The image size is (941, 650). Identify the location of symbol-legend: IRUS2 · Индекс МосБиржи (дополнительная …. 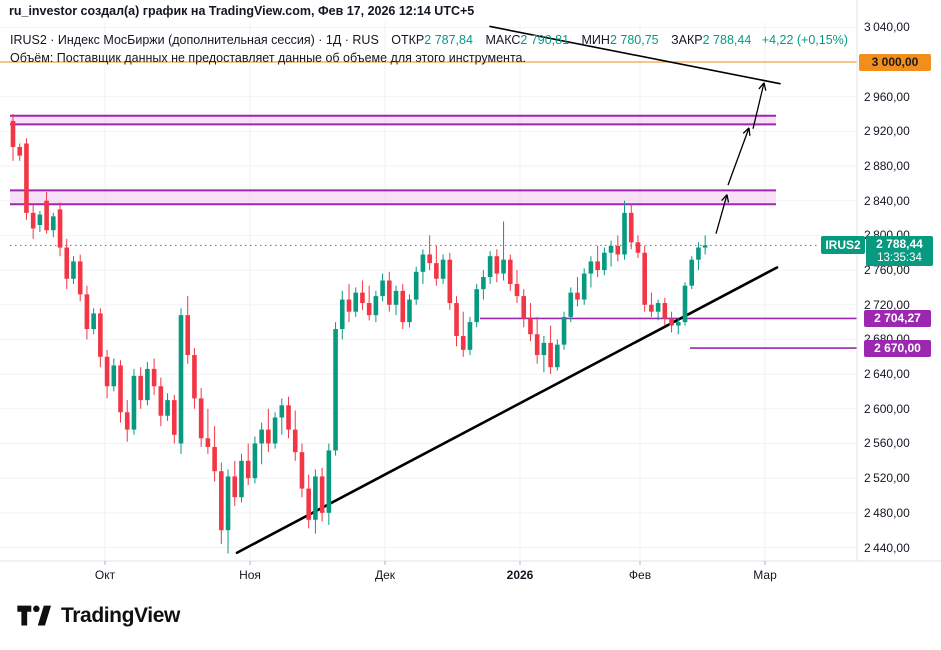
(429, 40).